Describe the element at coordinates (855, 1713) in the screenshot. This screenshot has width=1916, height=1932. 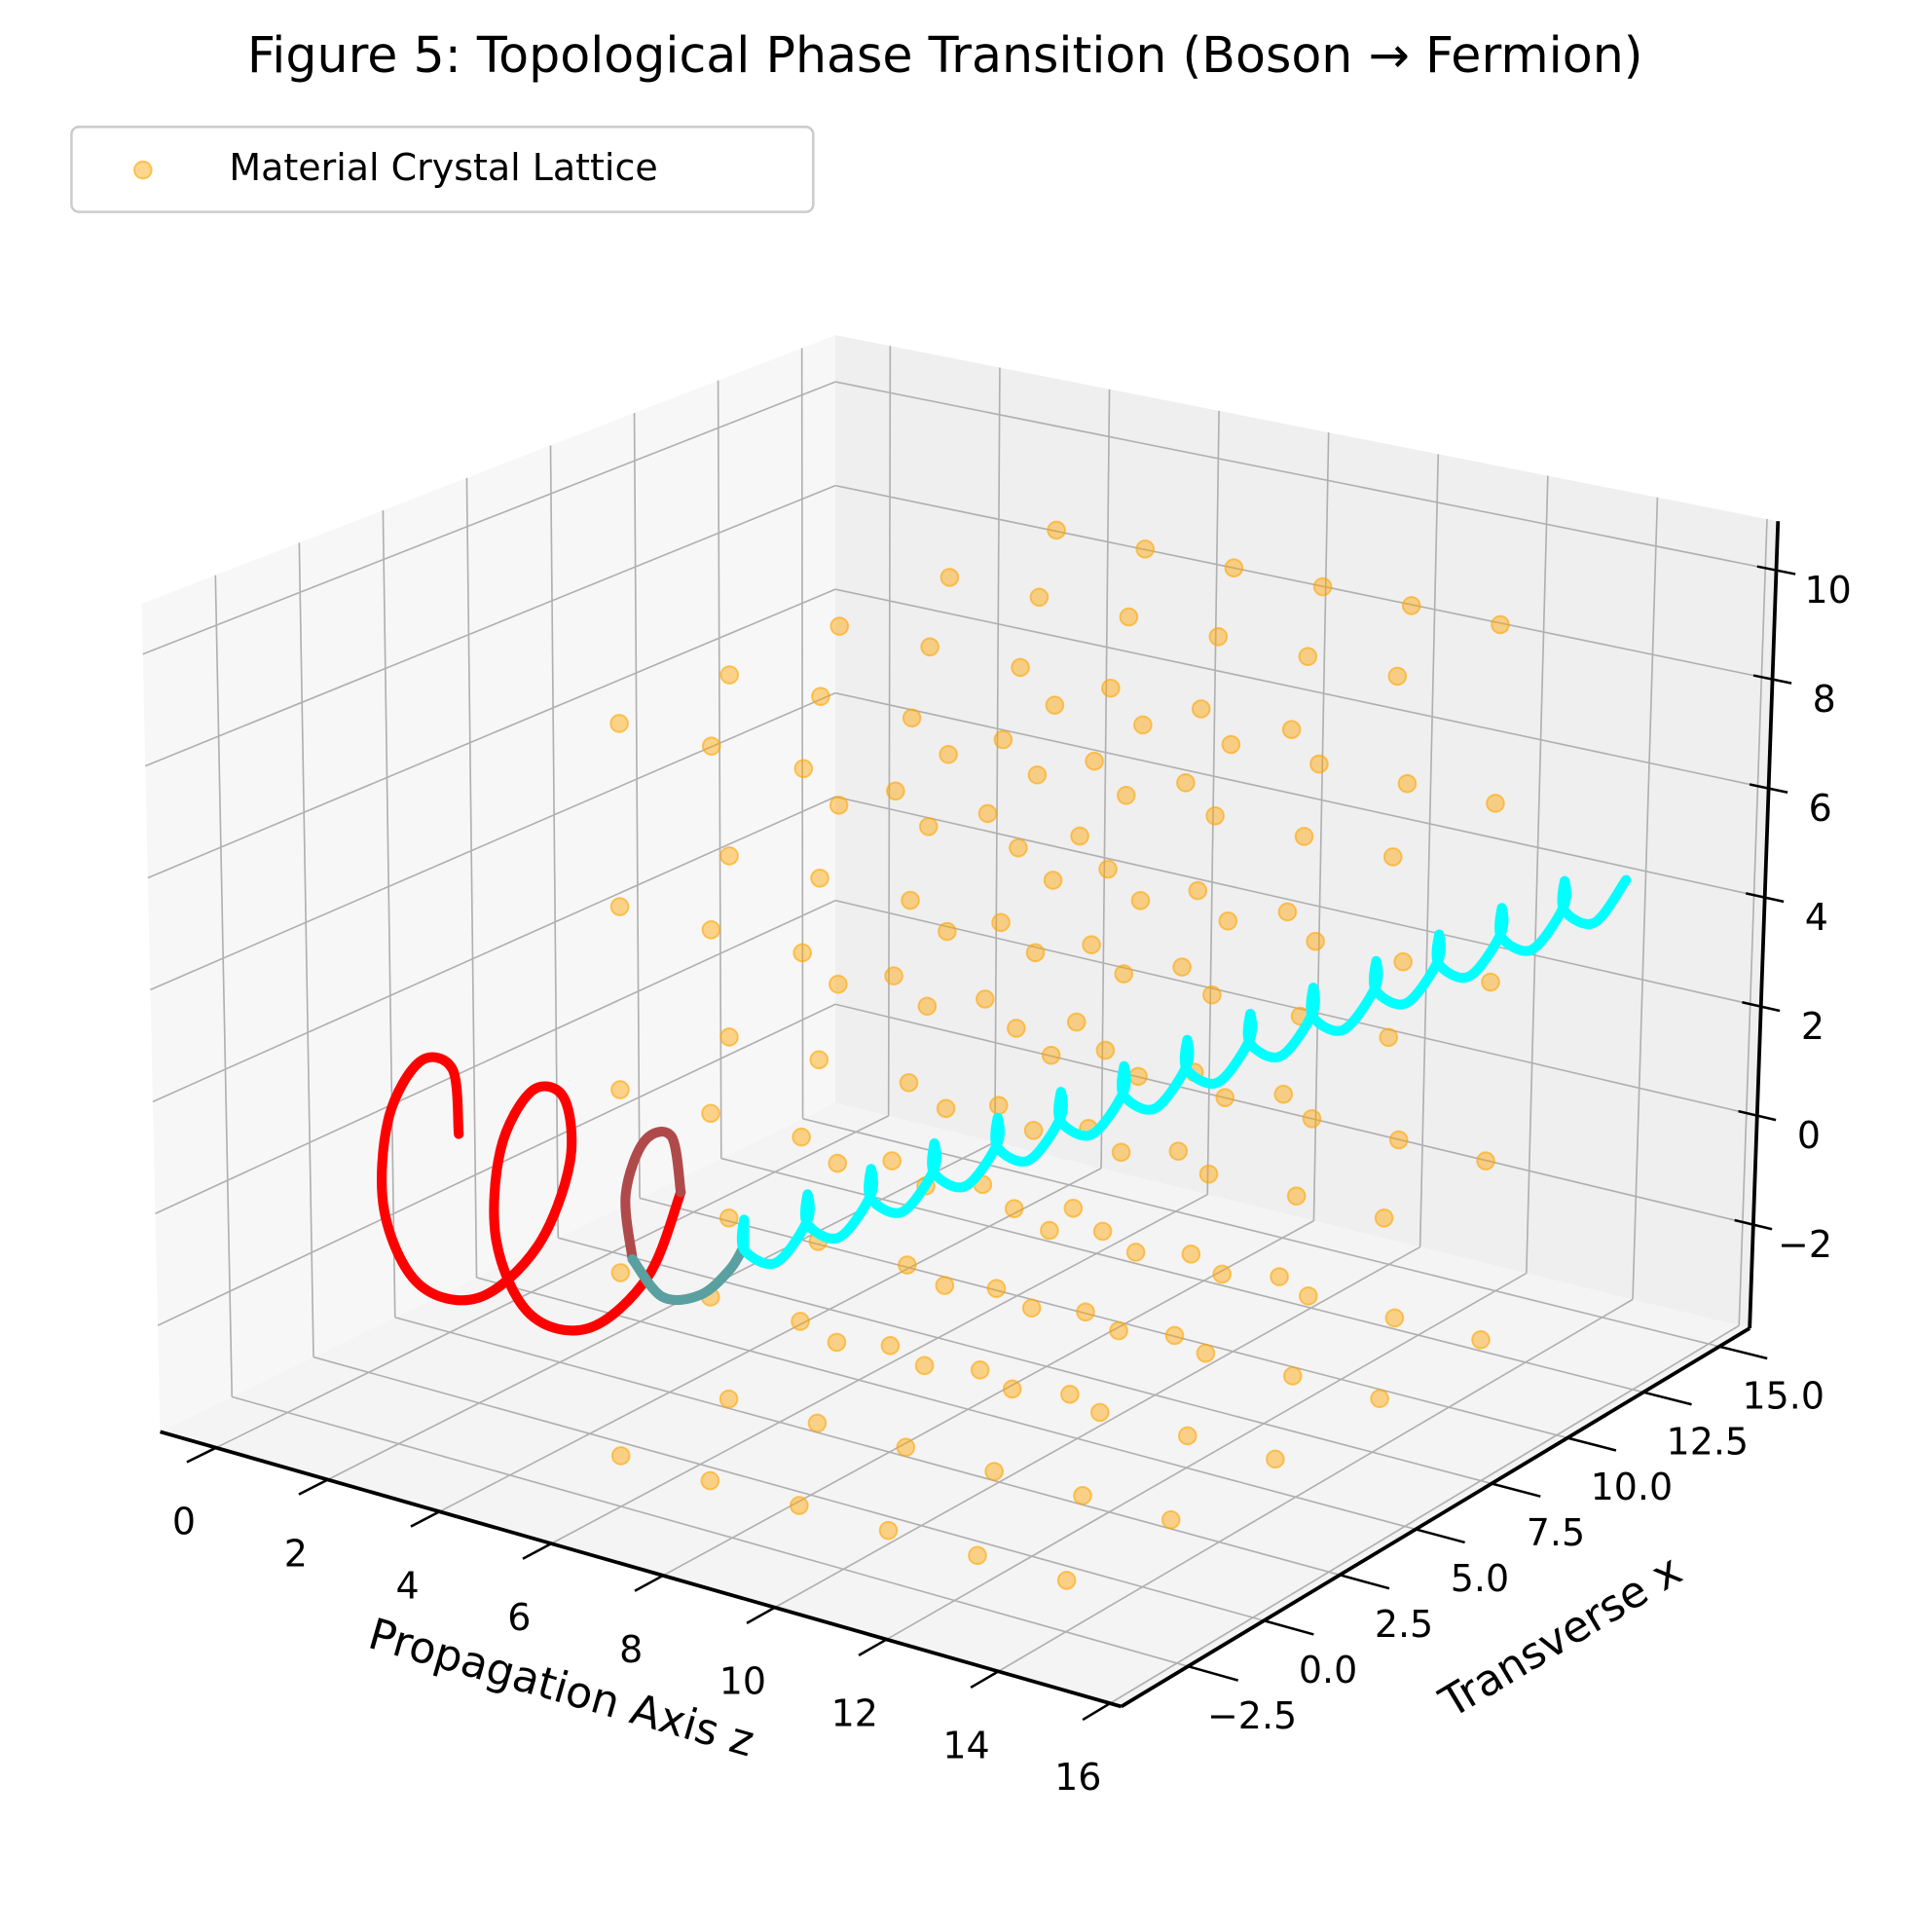
I see `x-tick-label: 12` at that location.